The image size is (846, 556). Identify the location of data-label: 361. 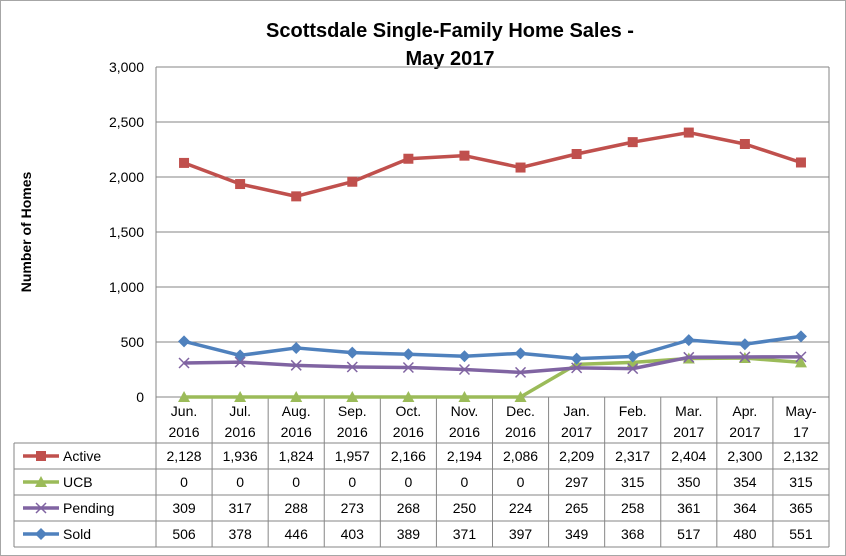
(689, 508).